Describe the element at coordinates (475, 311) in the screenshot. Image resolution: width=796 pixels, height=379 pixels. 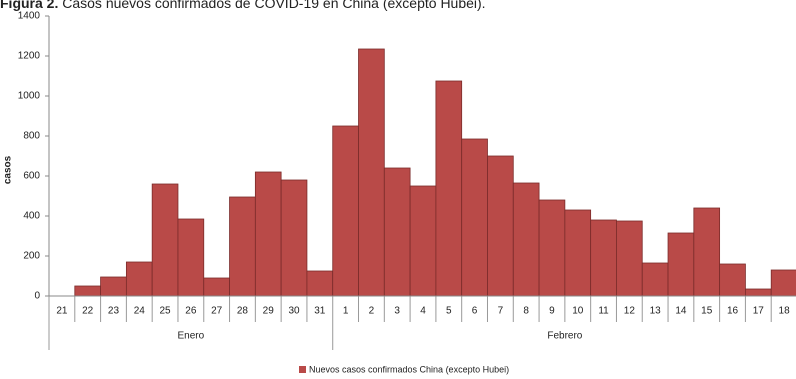
I see `x-tick-label: 6` at that location.